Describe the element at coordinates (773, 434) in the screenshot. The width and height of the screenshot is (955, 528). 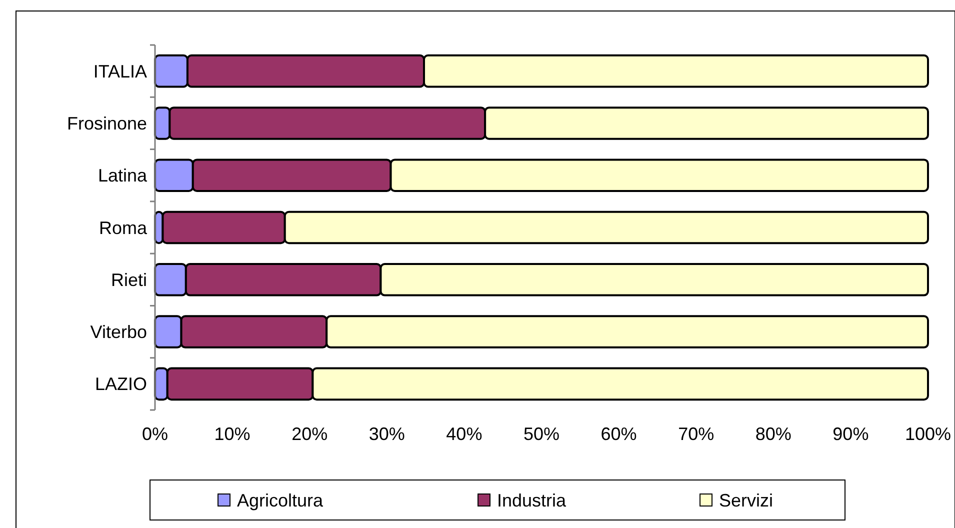
I see `x-tick-label: 80%` at that location.